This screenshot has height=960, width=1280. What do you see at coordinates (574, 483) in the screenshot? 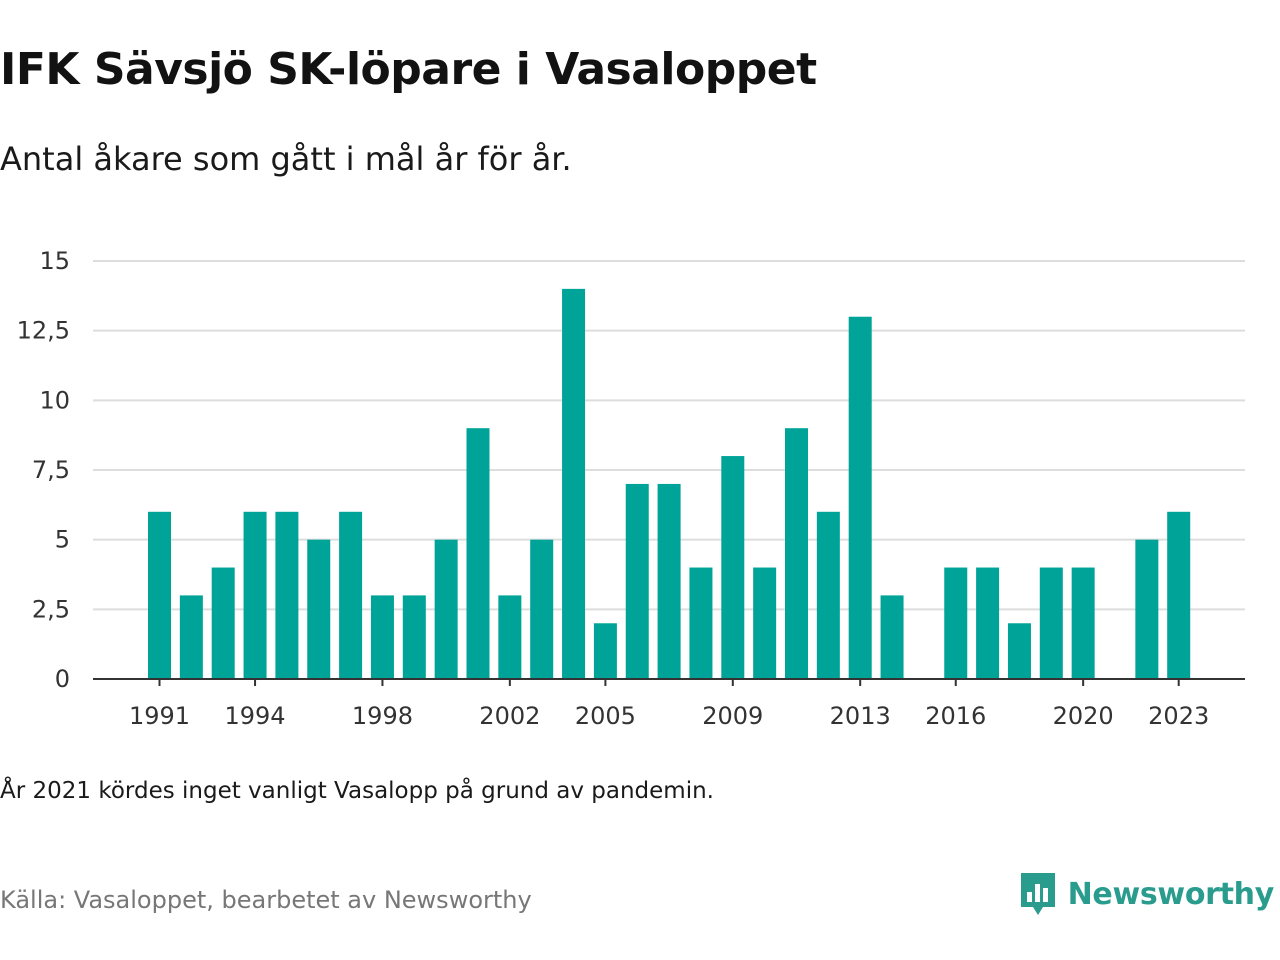
I see `bar-2004` at bounding box center [574, 483].